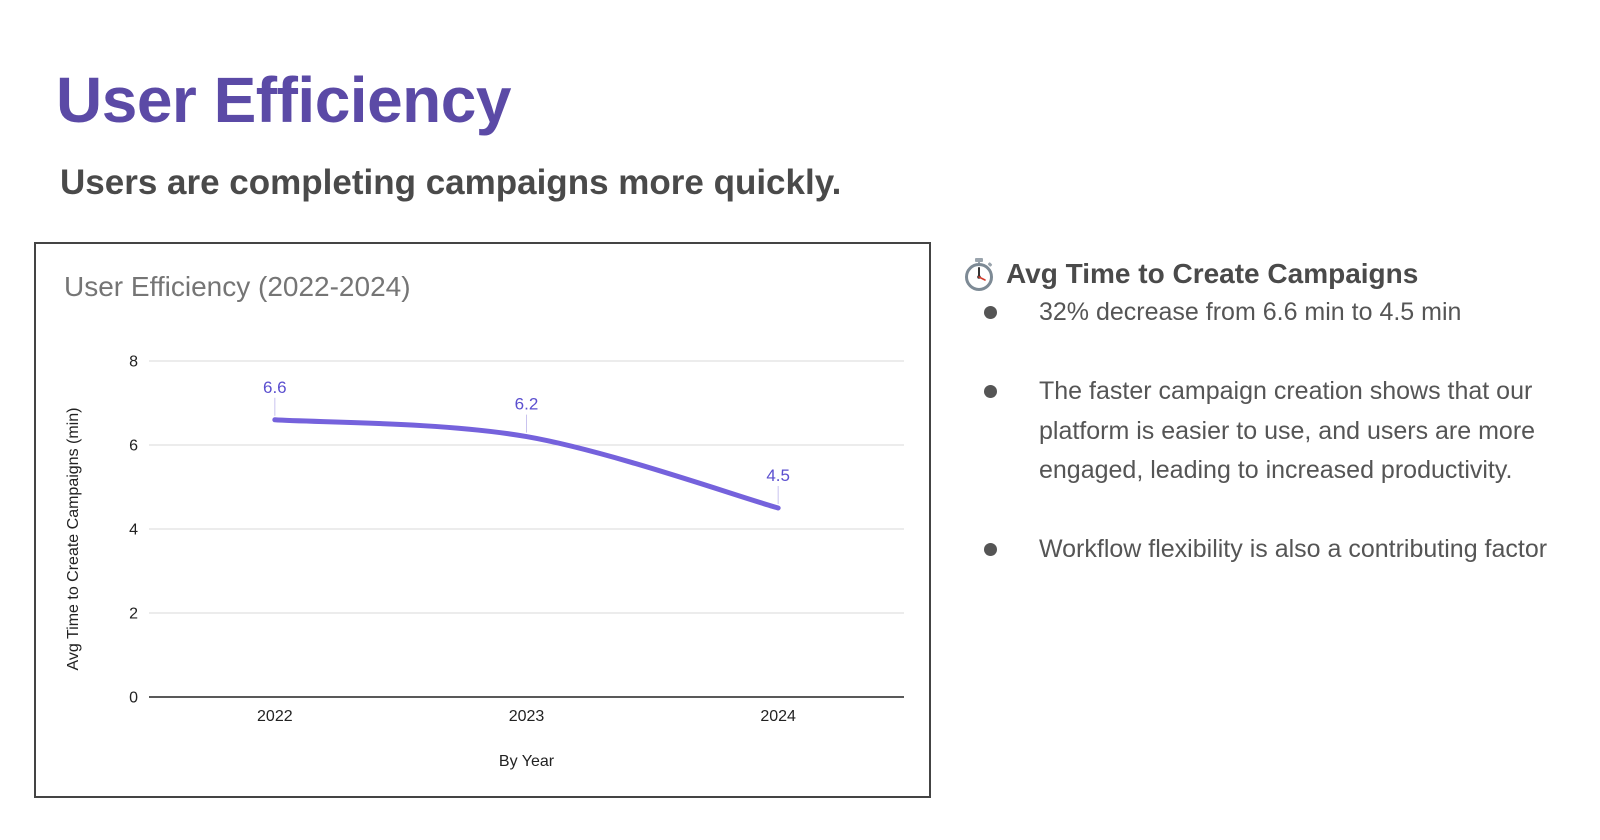 The width and height of the screenshot is (1600, 840). Describe the element at coordinates (283, 100) in the screenshot. I see `slide-title: User Efficiency` at that location.